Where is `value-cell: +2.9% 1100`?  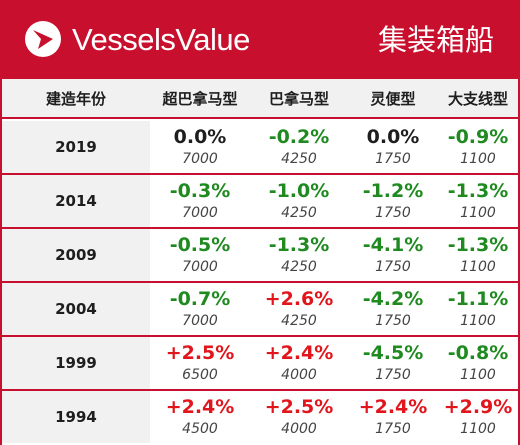 value-cell: +2.9% 1100 is located at coordinates (478, 417).